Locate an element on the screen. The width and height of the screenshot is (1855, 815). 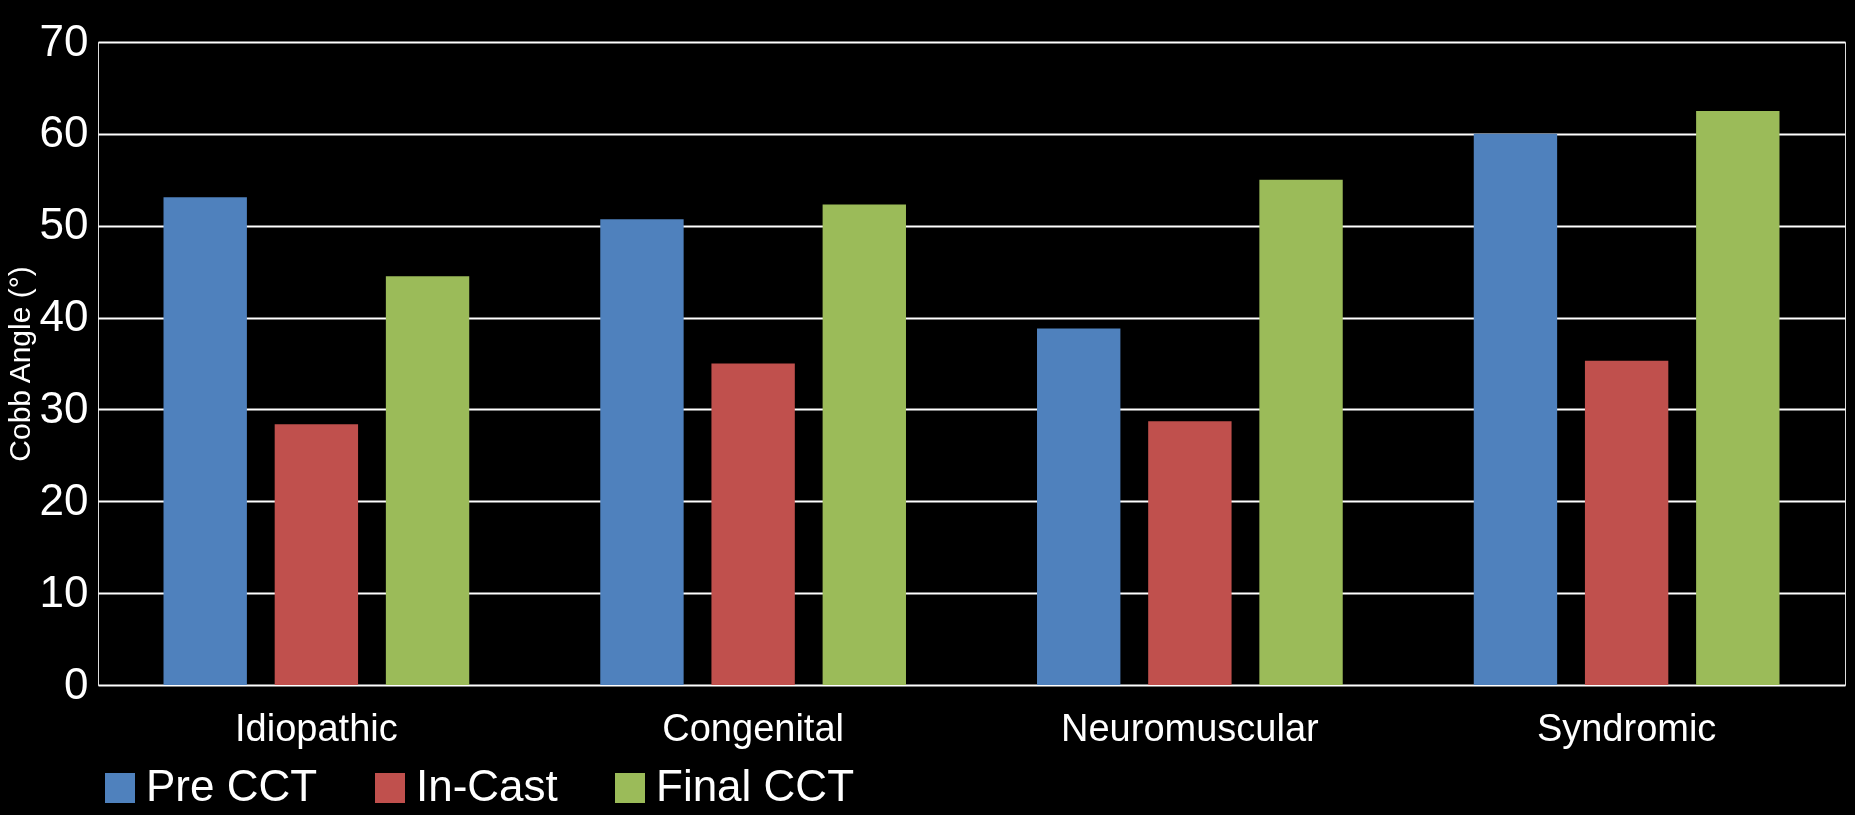
legend-label: Pre CCT is located at coordinates (232, 785).